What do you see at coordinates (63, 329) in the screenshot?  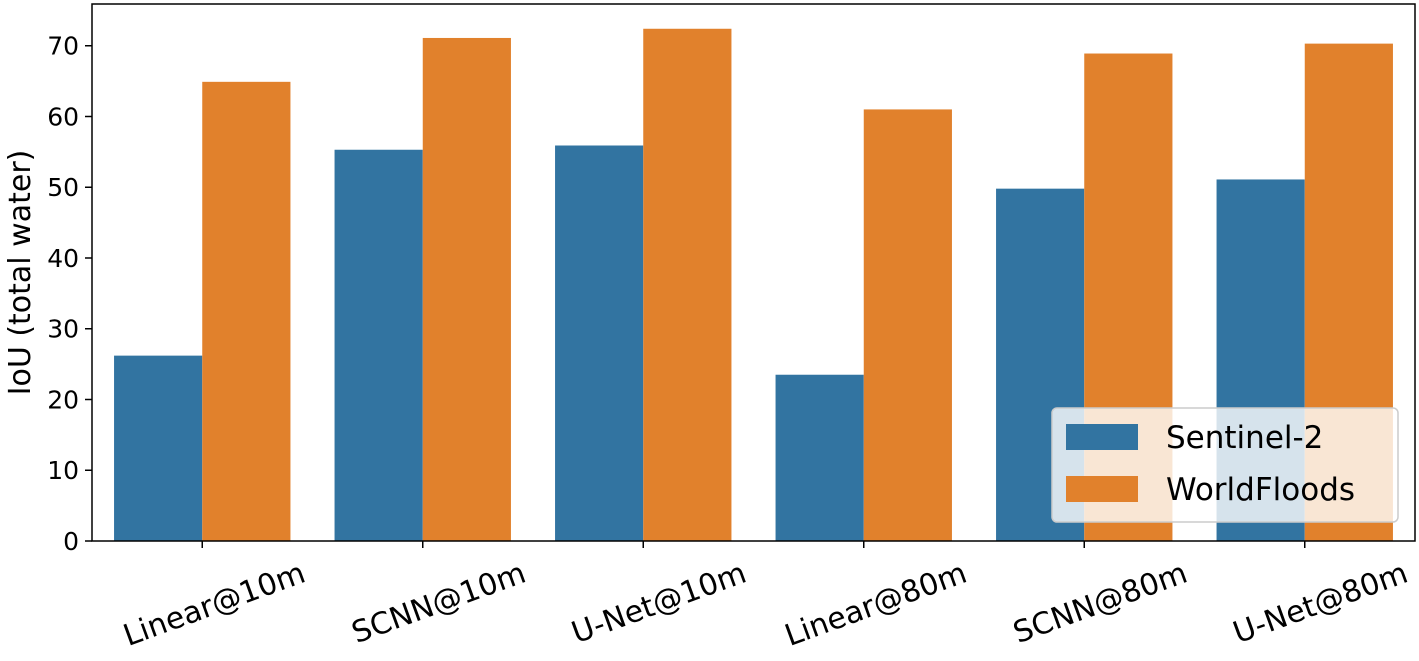 I see `y-tick-label: 30` at bounding box center [63, 329].